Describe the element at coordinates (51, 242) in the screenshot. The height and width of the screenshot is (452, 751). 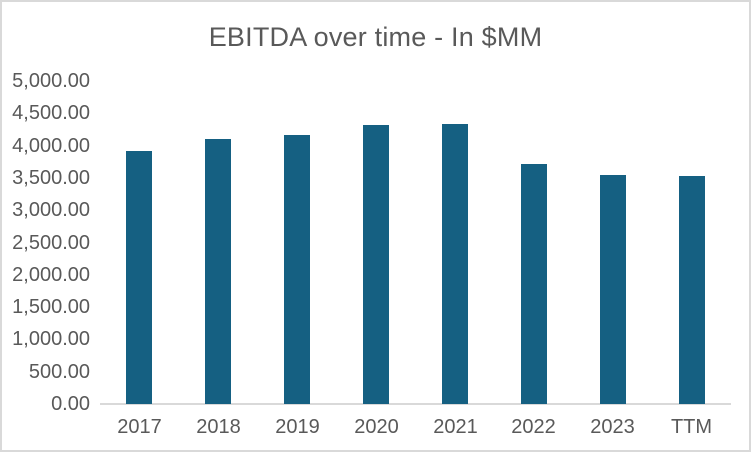
I see `y-tick-label: 2,500.00` at that location.